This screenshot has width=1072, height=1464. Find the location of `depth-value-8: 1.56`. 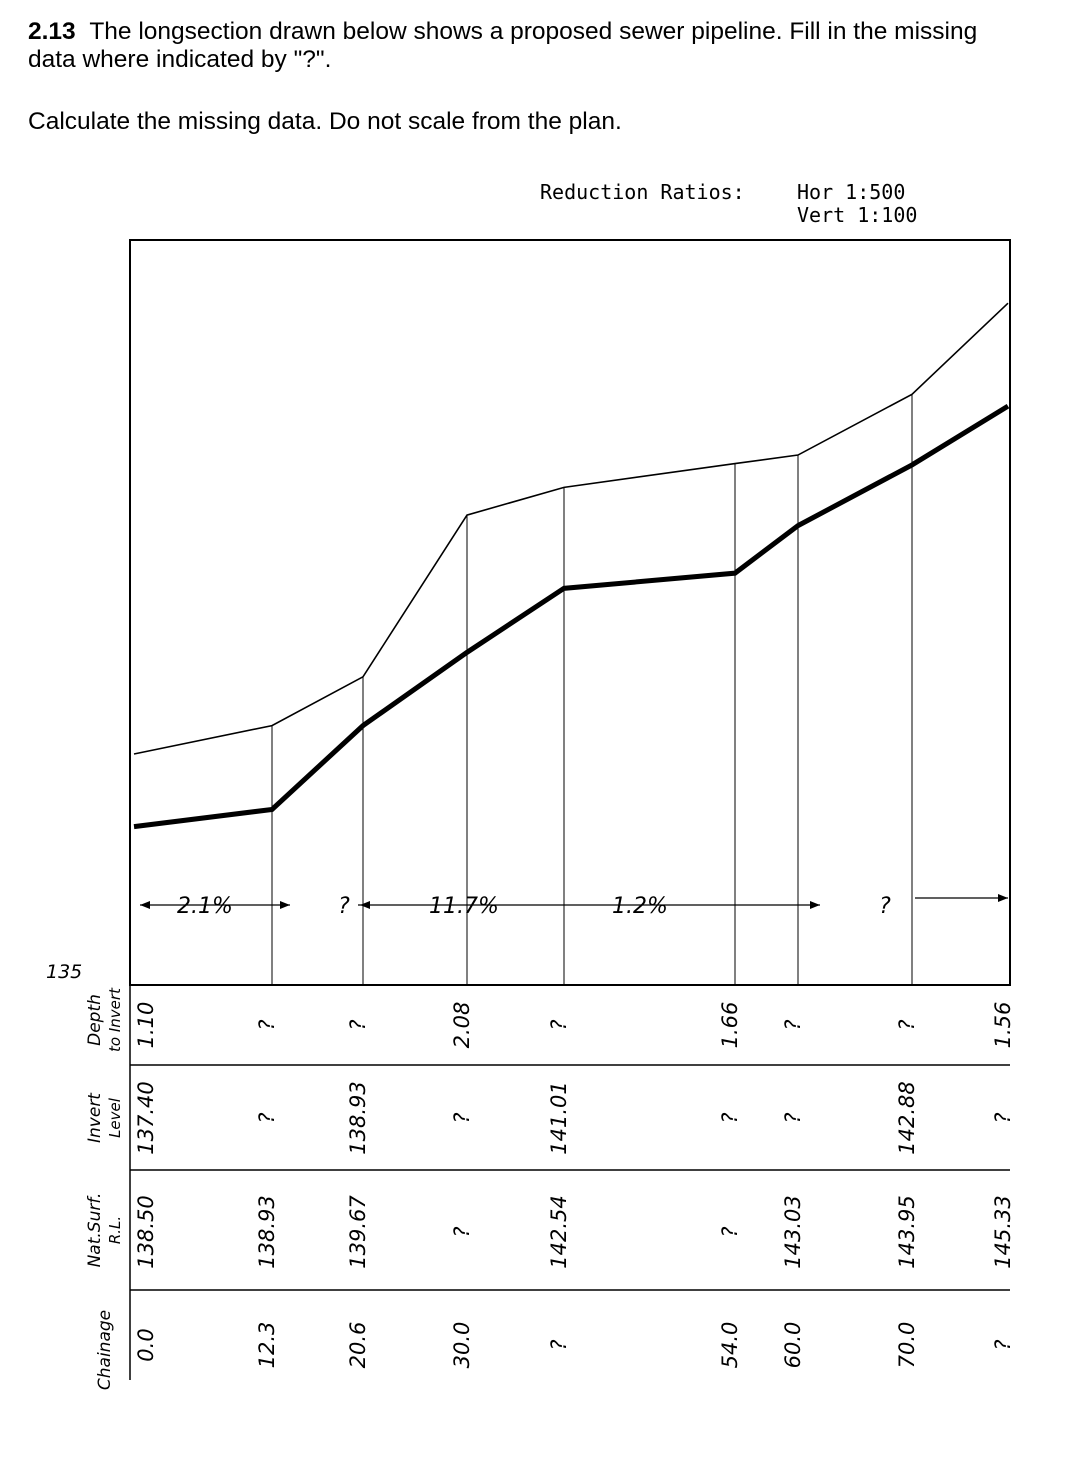

depth-value-8: 1.56 is located at coordinates (1003, 1025).